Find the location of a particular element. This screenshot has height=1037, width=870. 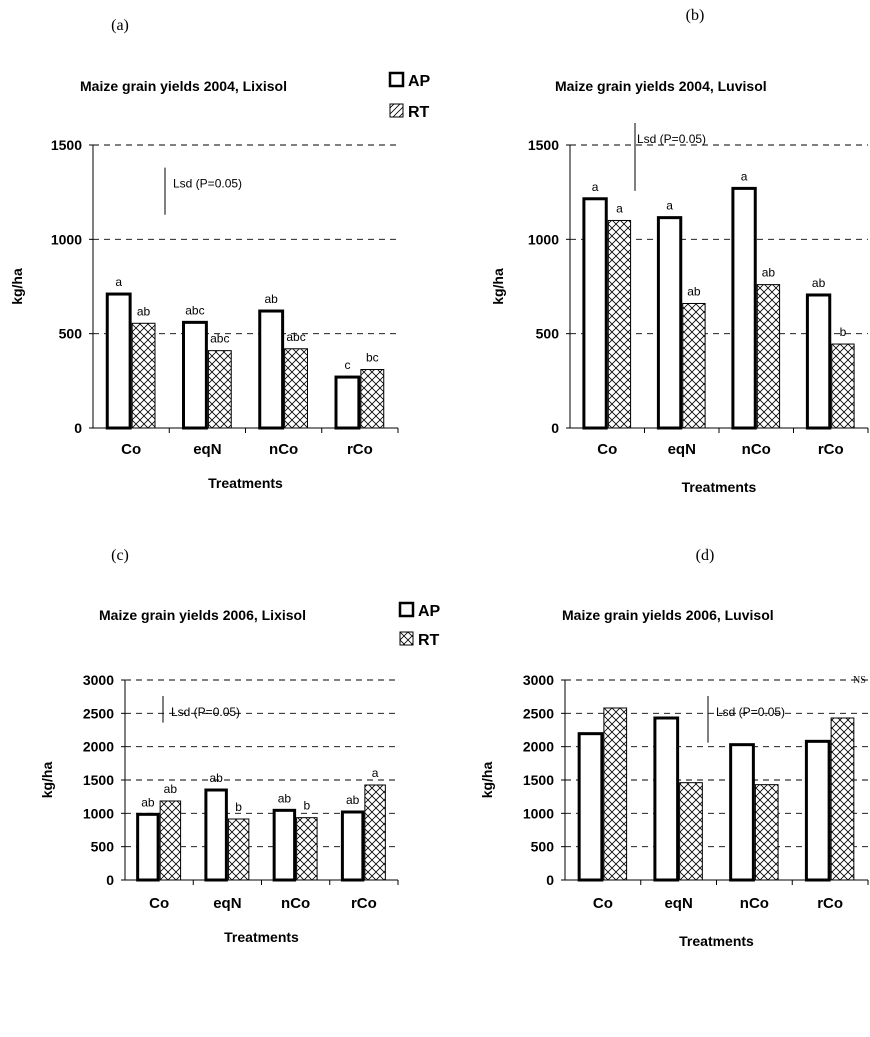

panel-label: (c) is located at coordinates (120, 555).